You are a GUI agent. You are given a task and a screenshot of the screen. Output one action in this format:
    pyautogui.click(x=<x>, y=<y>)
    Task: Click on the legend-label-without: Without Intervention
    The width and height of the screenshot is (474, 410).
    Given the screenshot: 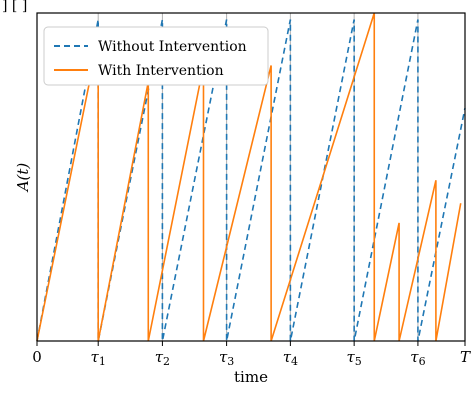 What is the action you would take?
    pyautogui.click(x=172, y=47)
    